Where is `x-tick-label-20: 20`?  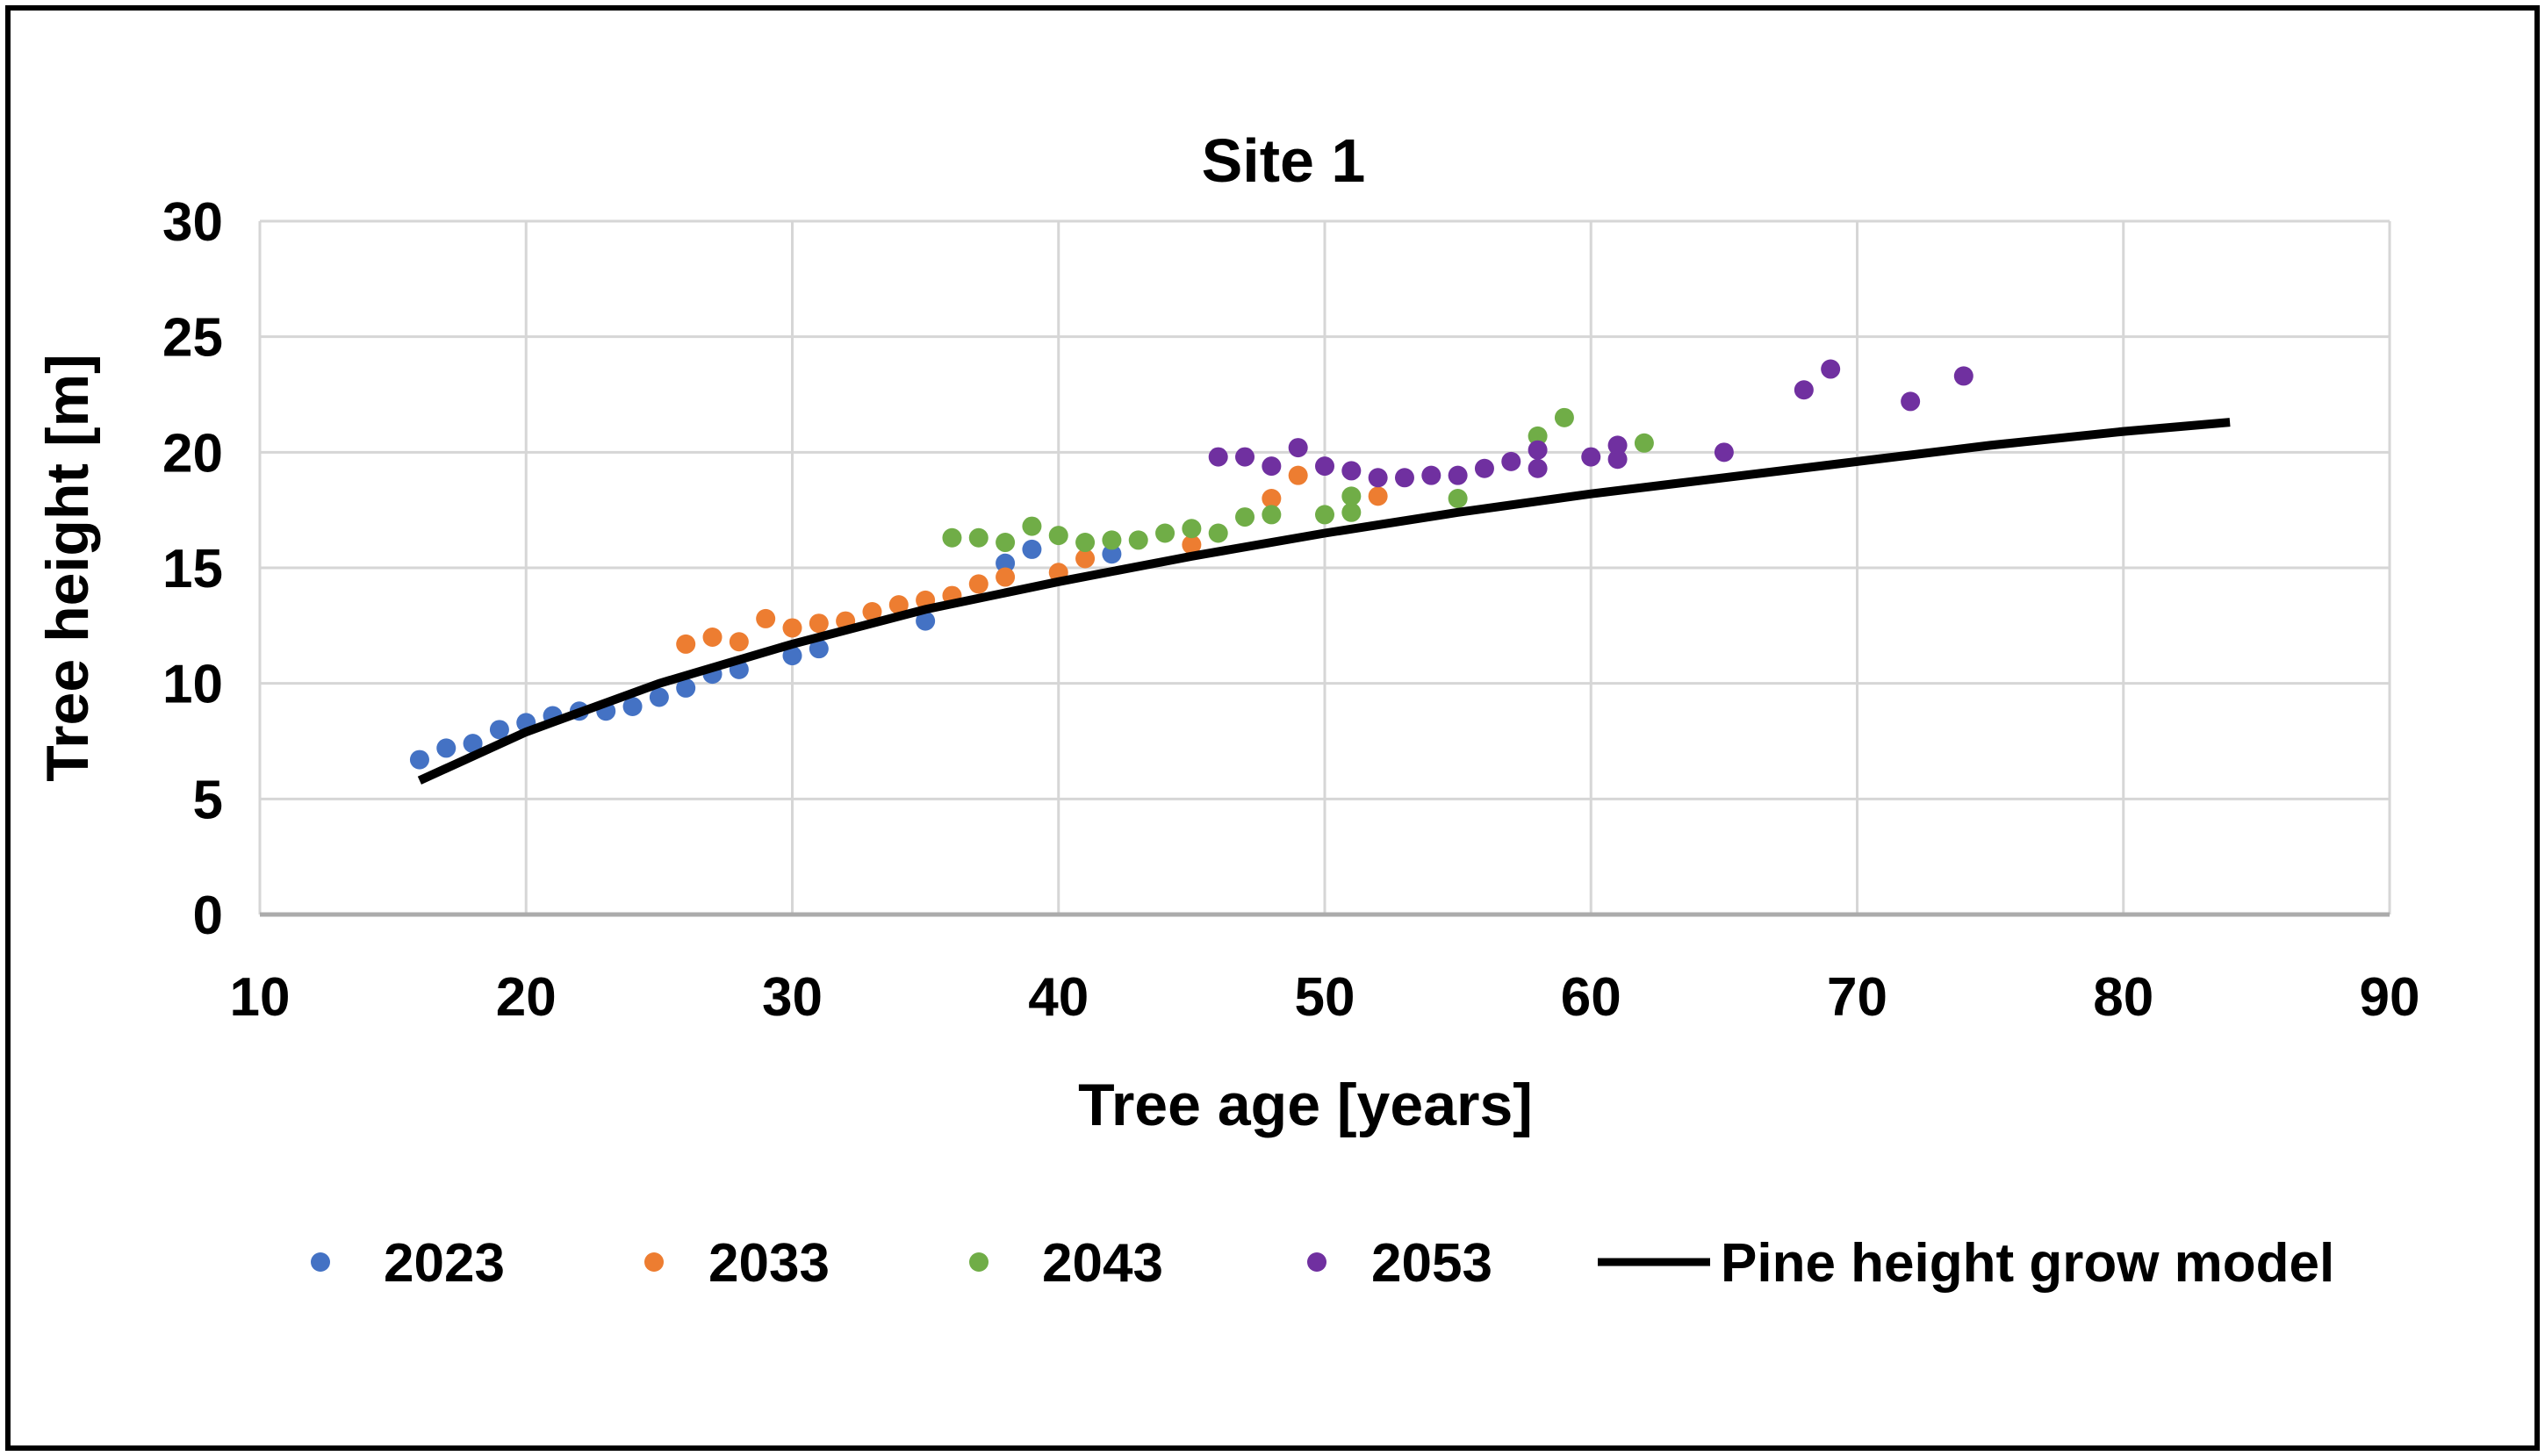 x-tick-label-20: 20 is located at coordinates (526, 998).